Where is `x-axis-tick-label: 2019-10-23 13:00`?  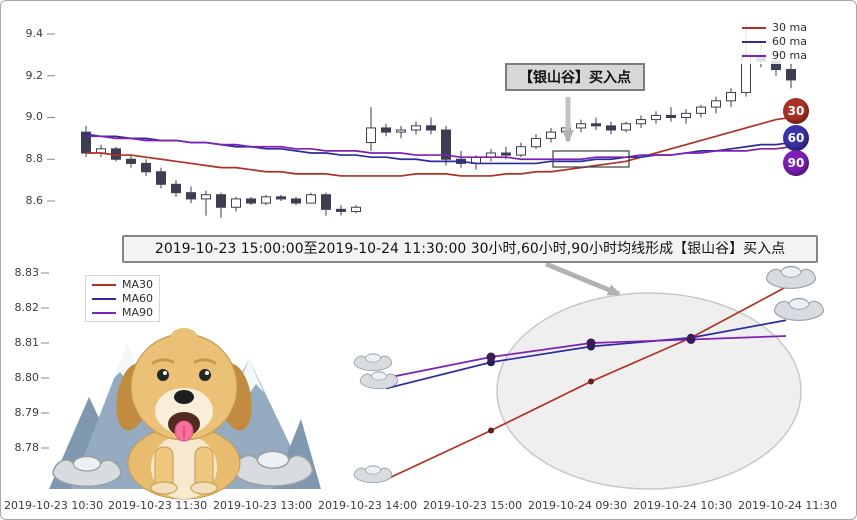 x-axis-tick-label: 2019-10-23 13:00 is located at coordinates (263, 505).